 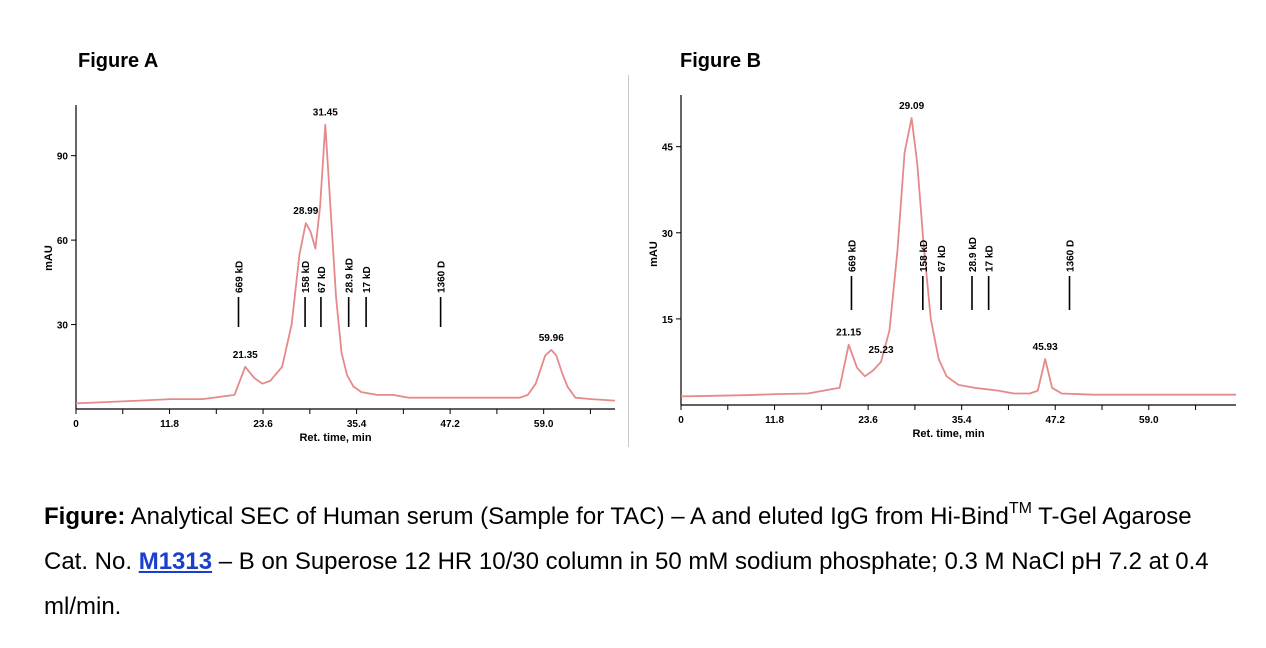 I want to click on y-tick-label: 90, so click(x=63, y=157).